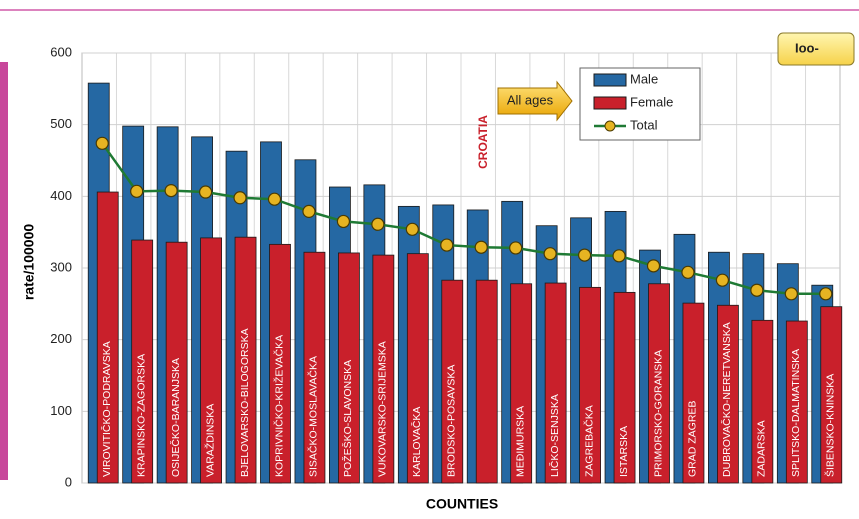  I want to click on y-tick-label: 500, so click(61, 123).